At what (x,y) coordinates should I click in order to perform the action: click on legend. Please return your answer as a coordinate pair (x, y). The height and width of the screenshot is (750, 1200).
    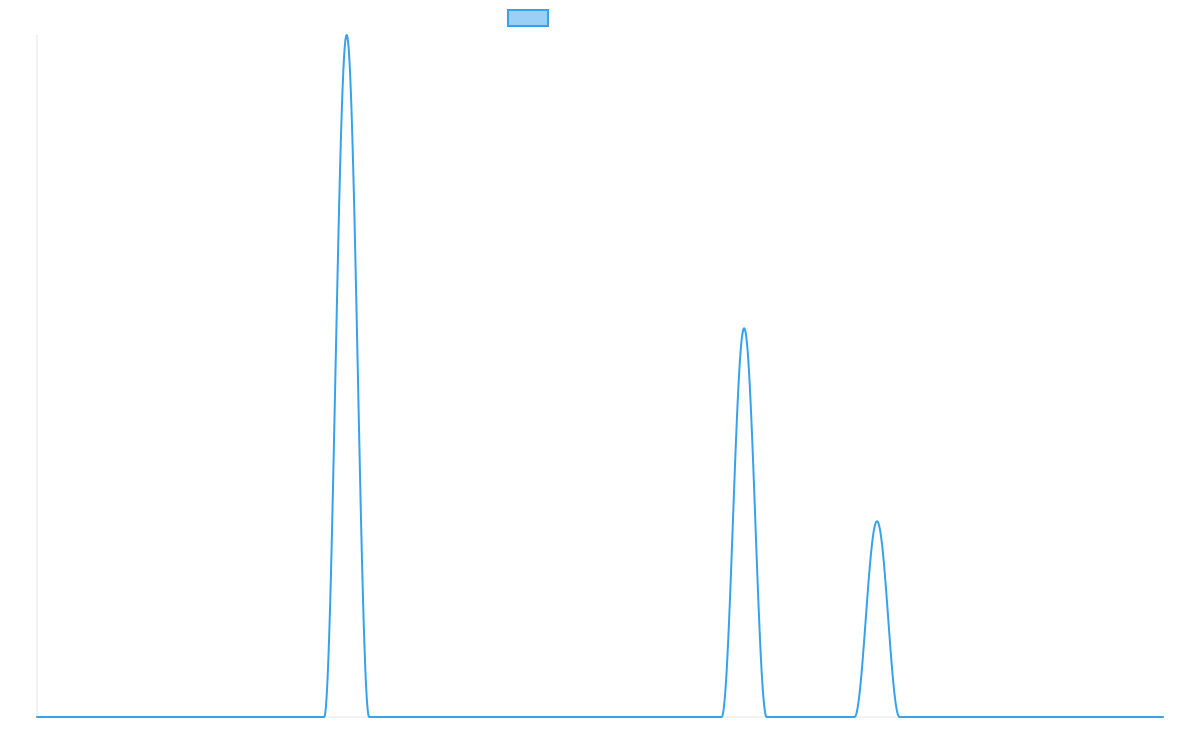
    Looking at the image, I should click on (528, 18).